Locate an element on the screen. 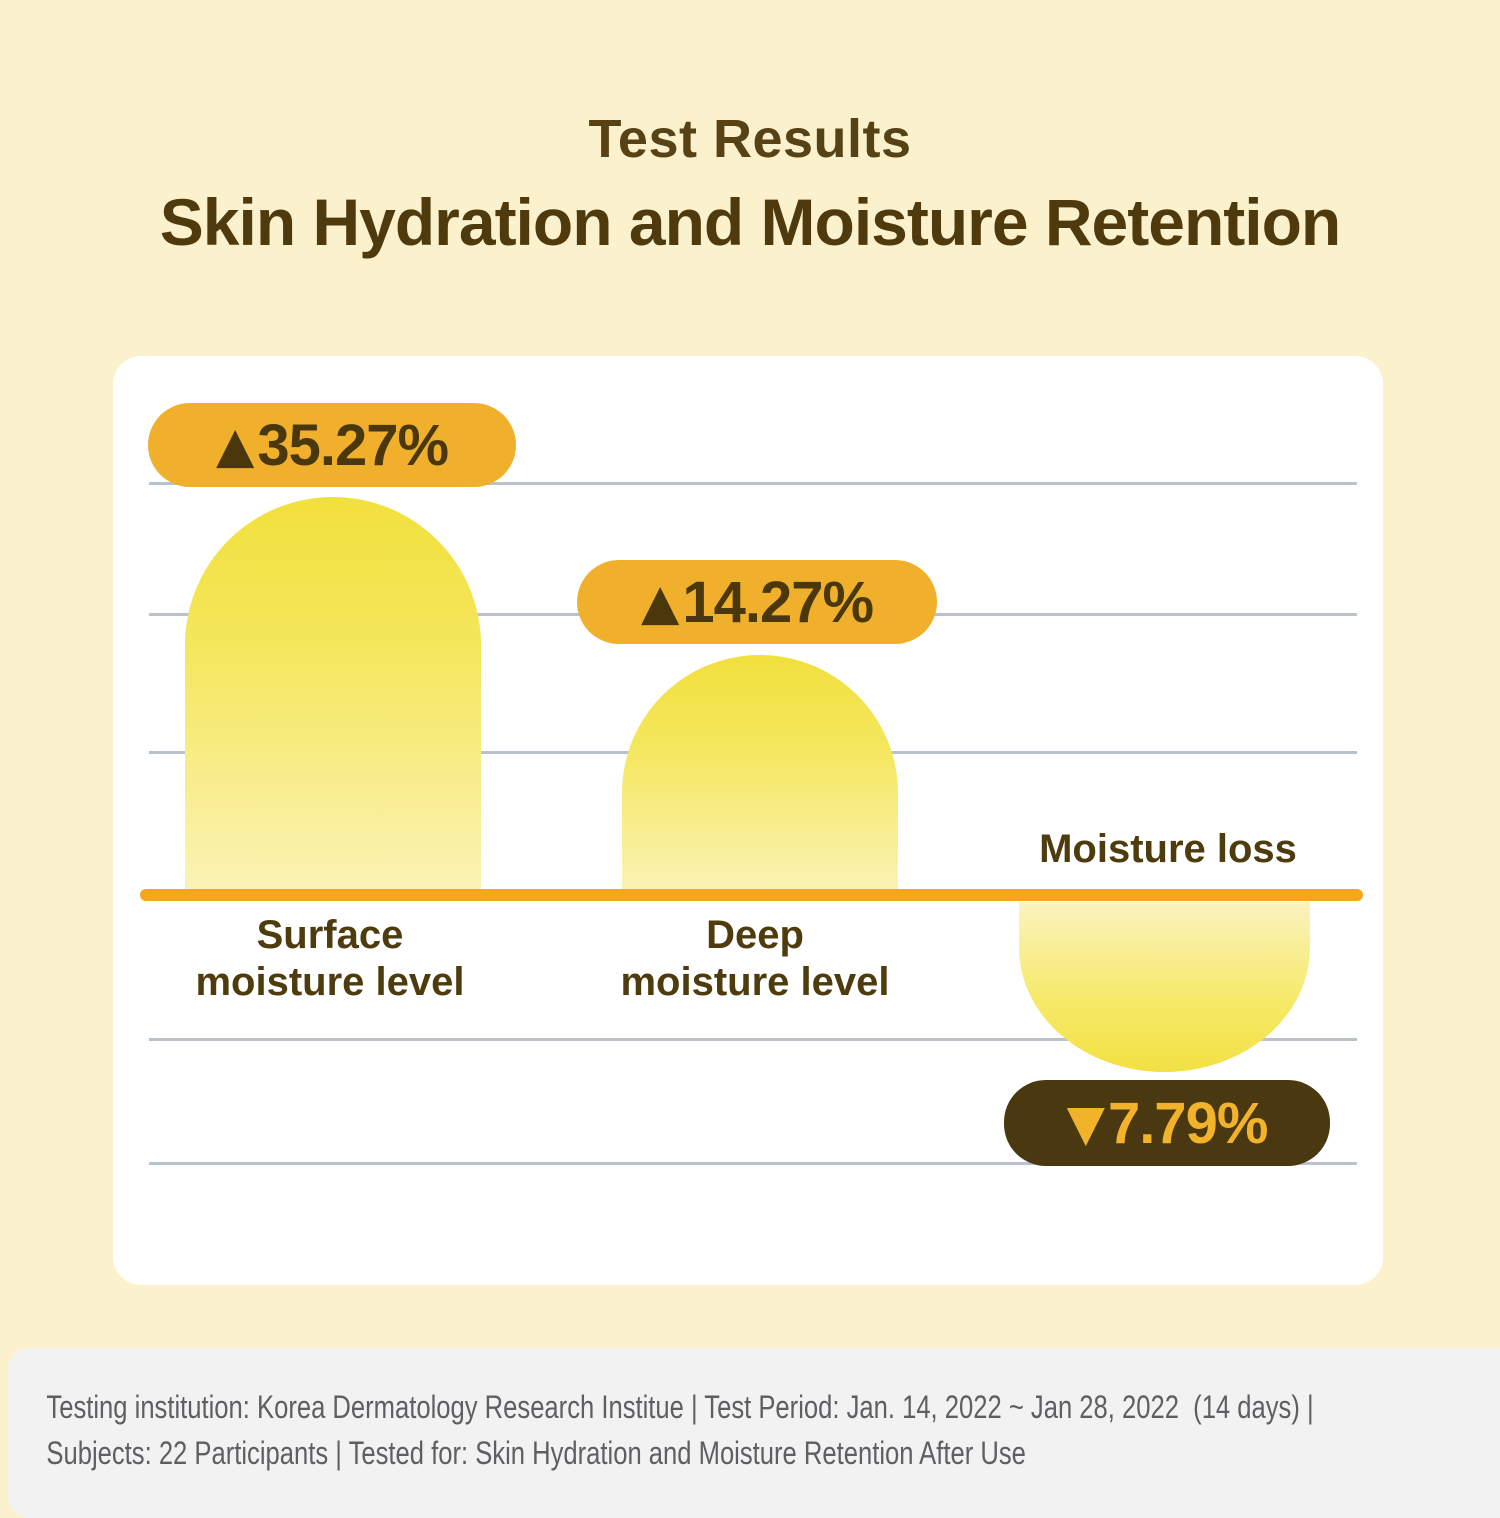 The image size is (1500, 1518). bar-surface-moisture is located at coordinates (333, 696).